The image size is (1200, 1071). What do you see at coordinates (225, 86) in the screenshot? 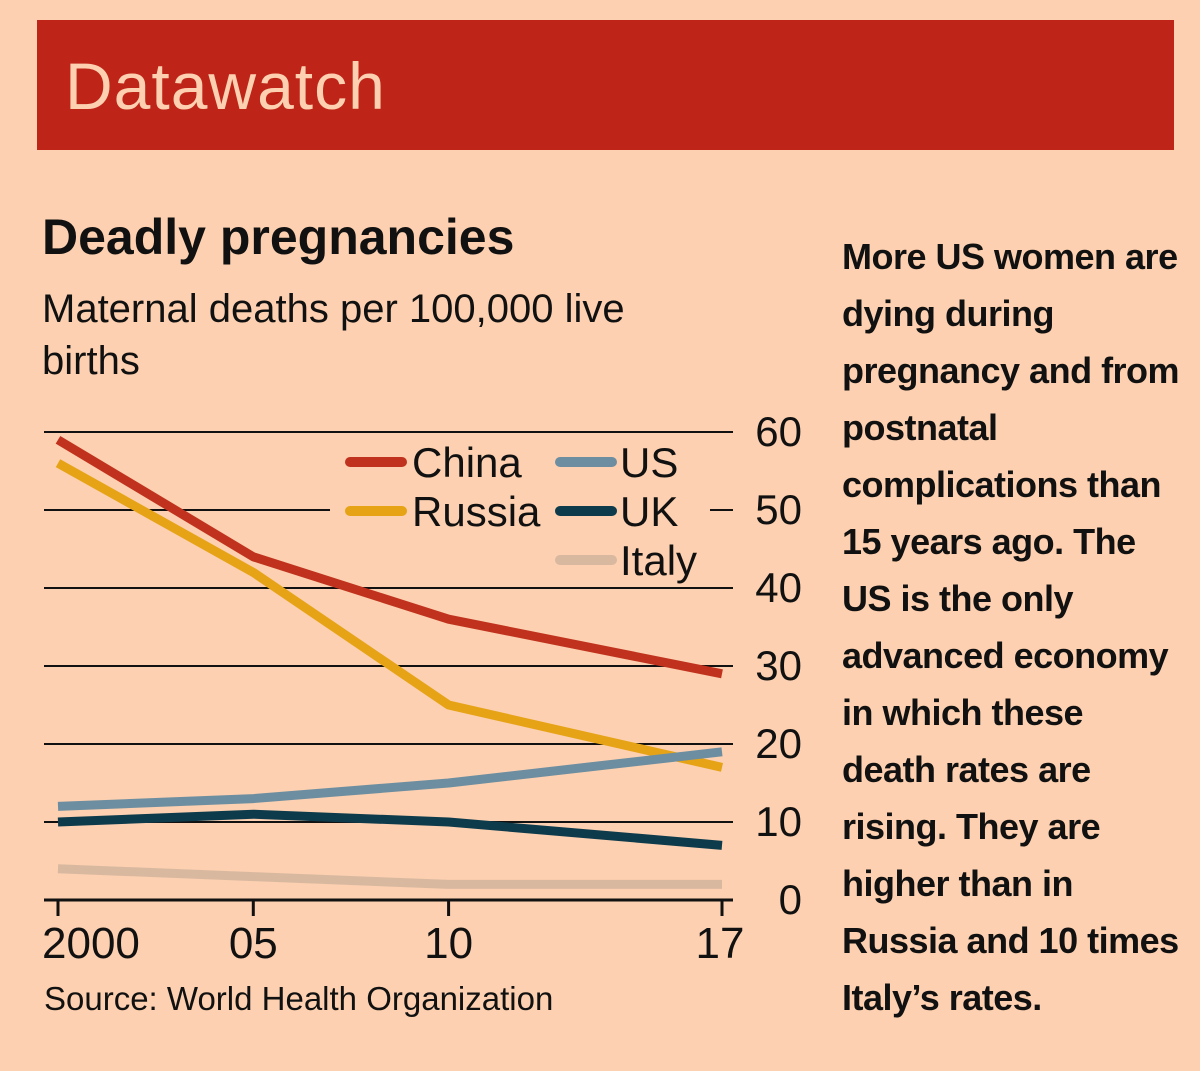
I see `banner-title: Datawatch` at bounding box center [225, 86].